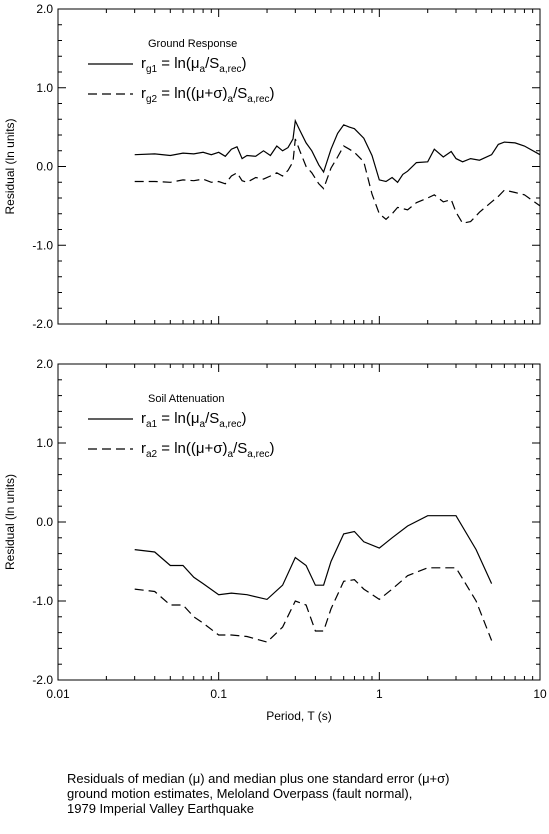 This screenshot has height=834, width=549. I want to click on legend-label-2: ra2 = ln((μ+σ)a/Sa,rec), so click(208, 450).